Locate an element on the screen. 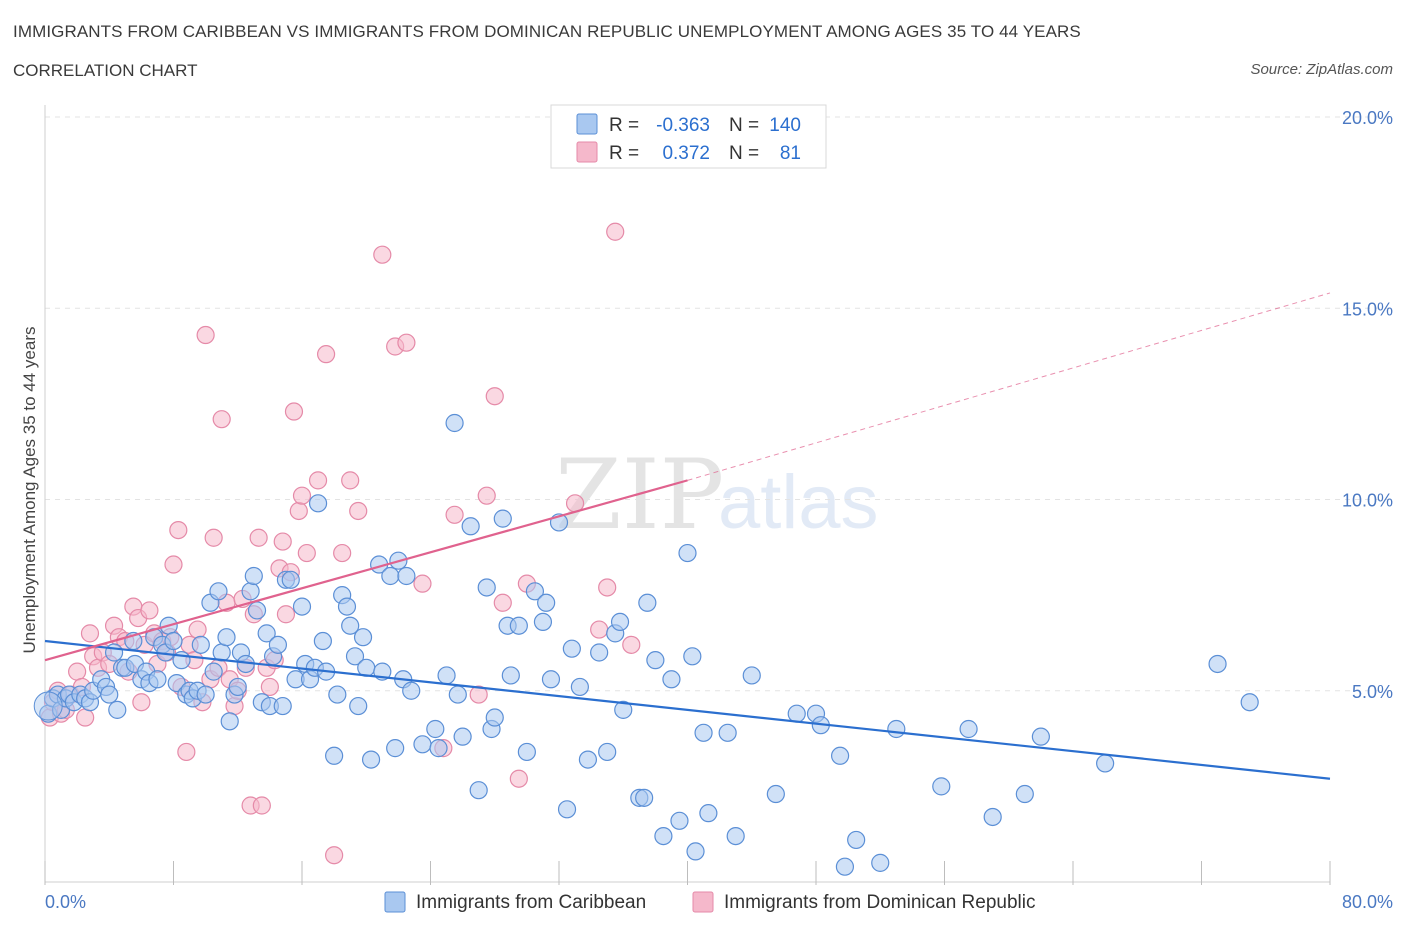 The height and width of the screenshot is (930, 1406). stats-r-value-caribbean: -0.363 is located at coordinates (683, 125).